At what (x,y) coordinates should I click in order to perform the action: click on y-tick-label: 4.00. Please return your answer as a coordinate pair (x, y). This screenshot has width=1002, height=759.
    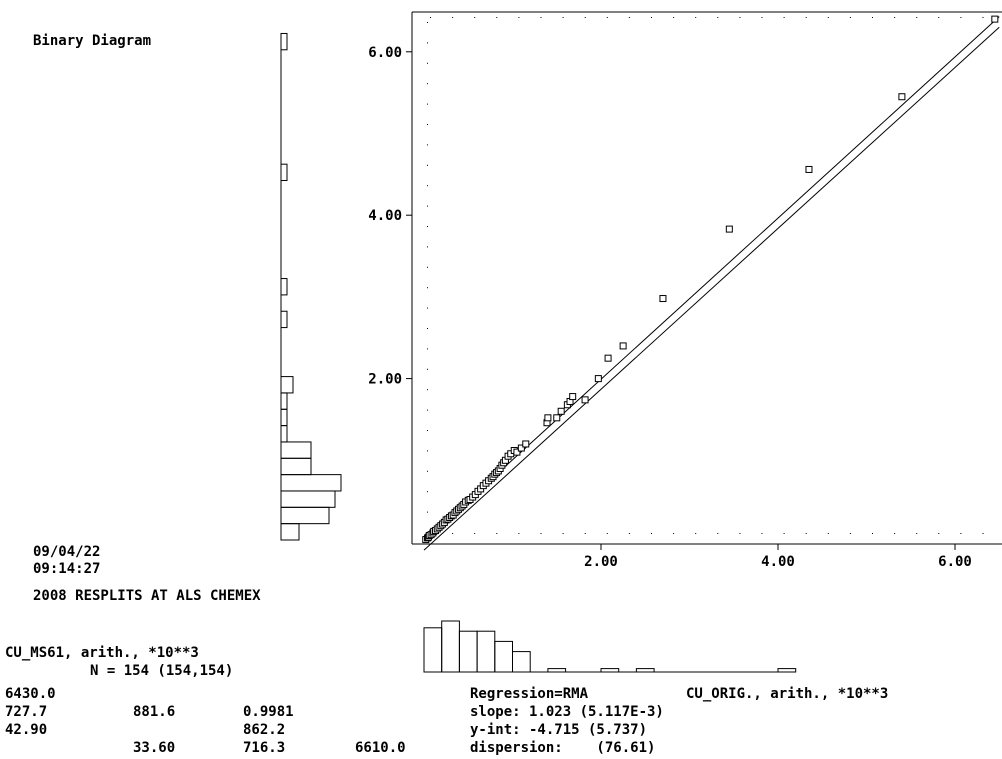
    Looking at the image, I should click on (385, 216).